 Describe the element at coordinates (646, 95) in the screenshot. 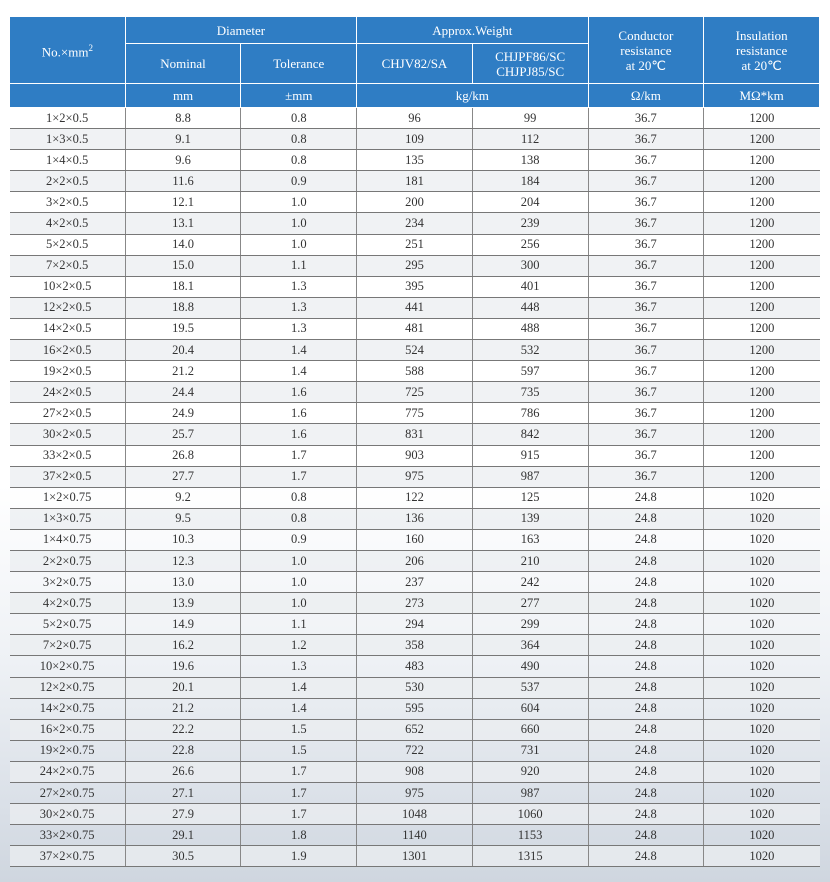

I see `unit-conductor: Ω/km` at that location.